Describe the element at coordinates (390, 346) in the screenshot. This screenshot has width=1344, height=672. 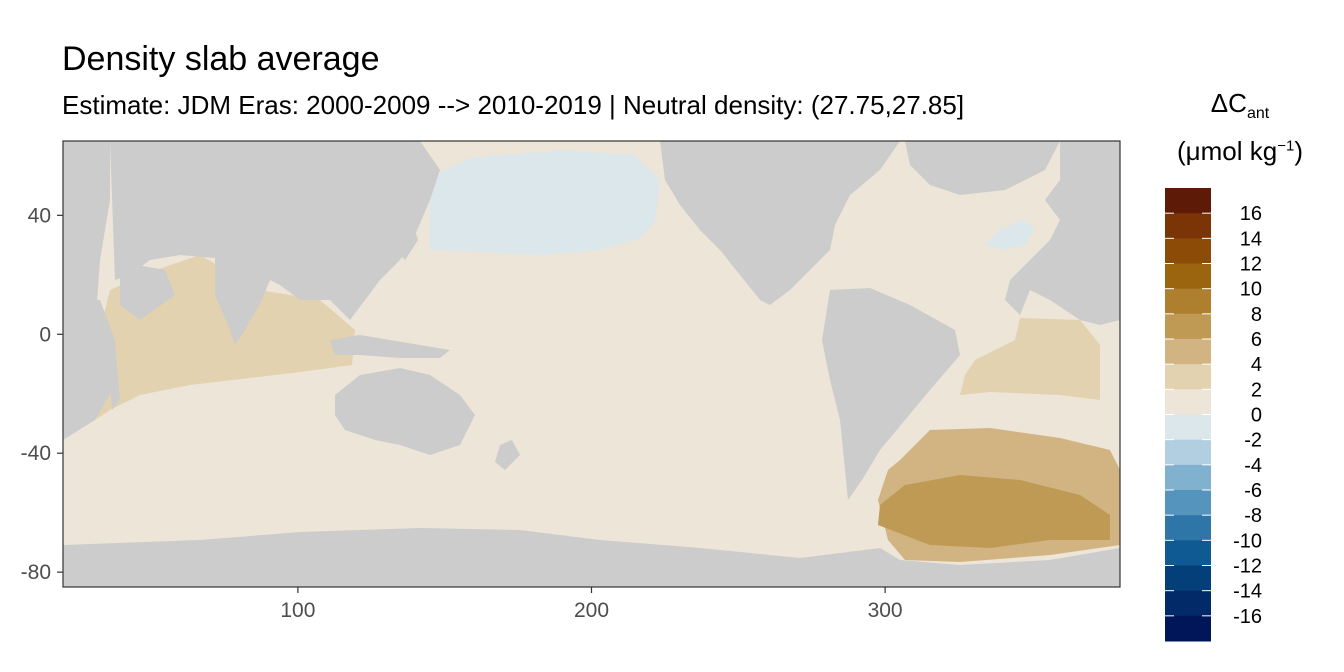
I see `indonesia-land` at that location.